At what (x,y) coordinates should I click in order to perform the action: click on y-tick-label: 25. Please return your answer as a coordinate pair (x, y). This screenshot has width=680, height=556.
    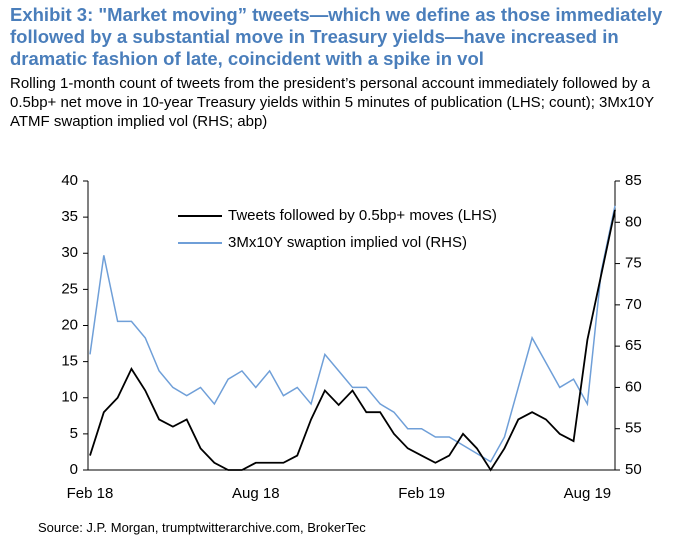
    Looking at the image, I should click on (69, 288).